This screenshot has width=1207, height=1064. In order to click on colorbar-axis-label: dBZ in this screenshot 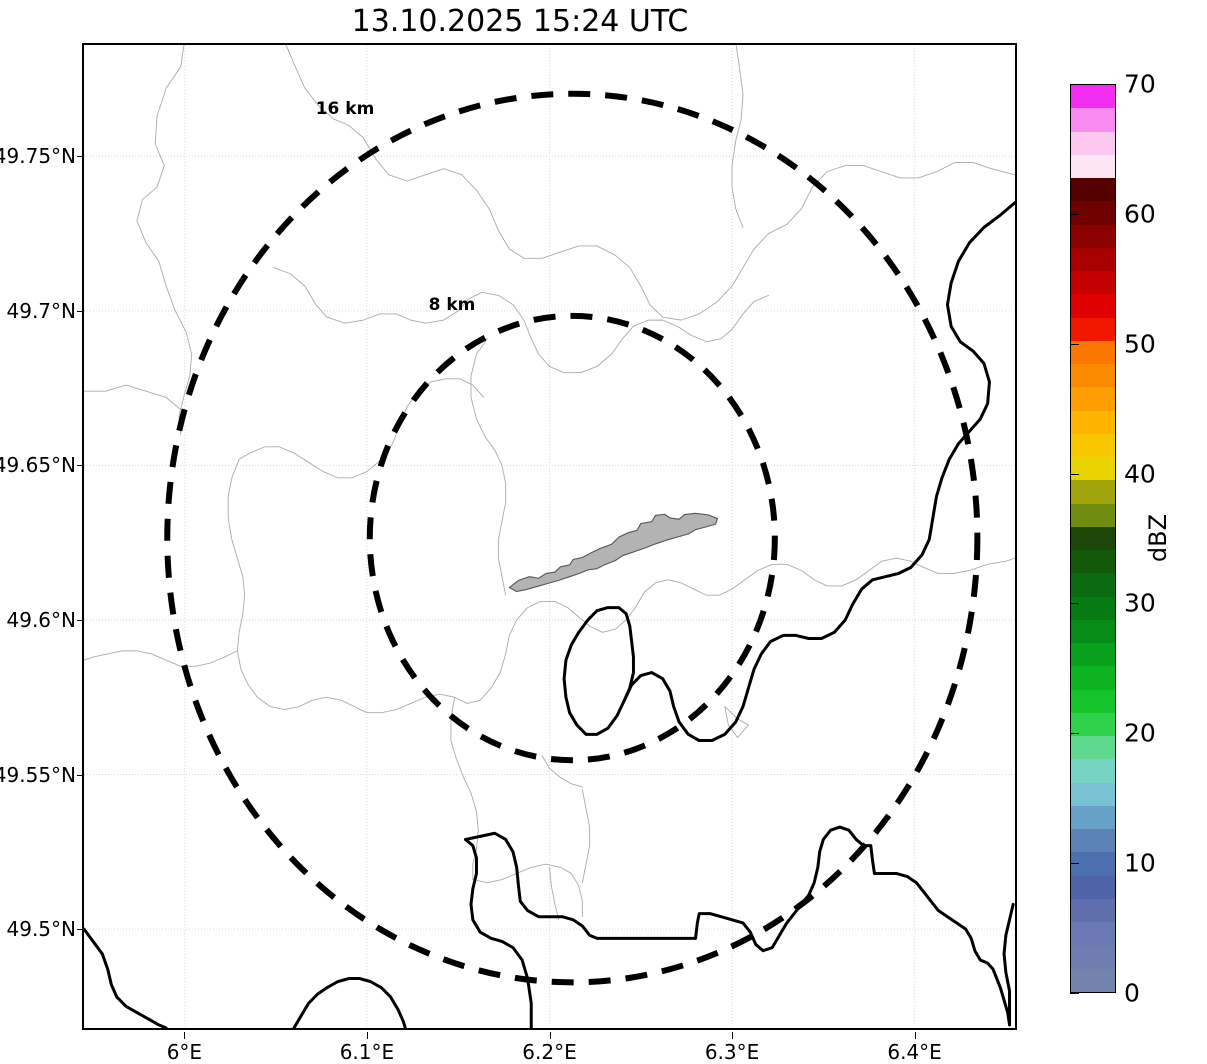, I will do `click(1158, 538)`.